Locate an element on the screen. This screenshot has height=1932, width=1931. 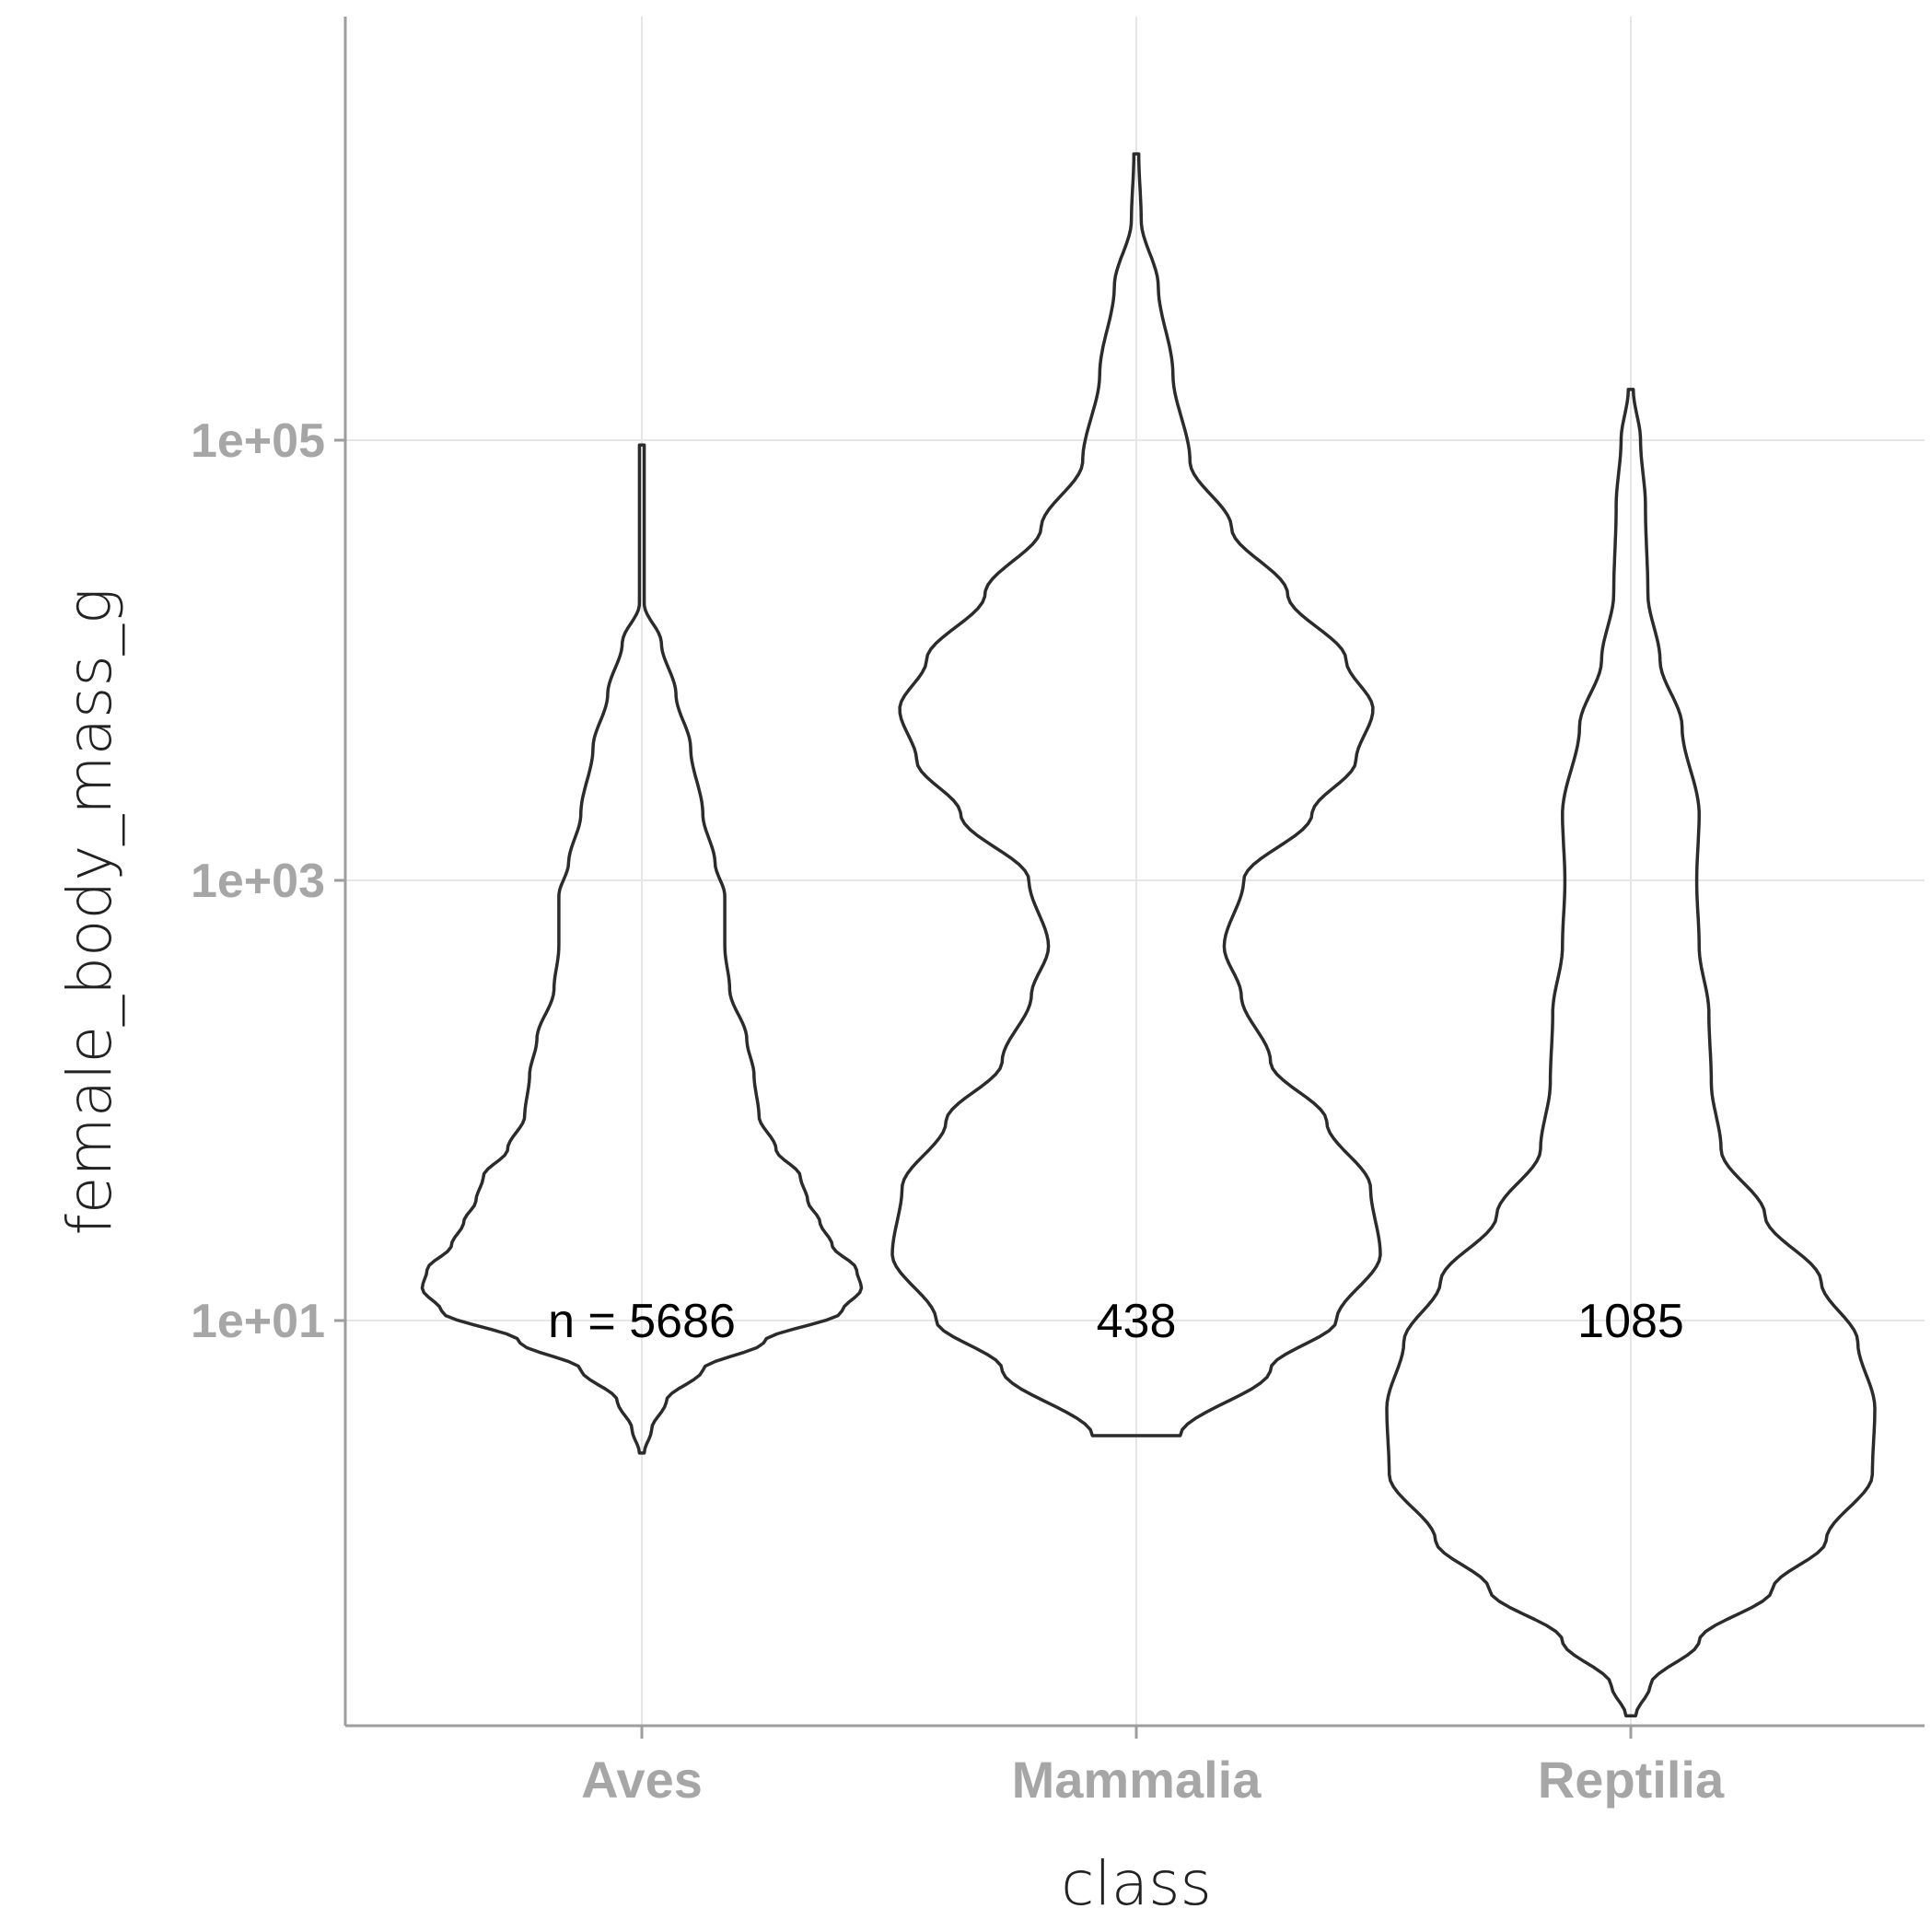
count-label: 1085 is located at coordinates (1630, 1321).